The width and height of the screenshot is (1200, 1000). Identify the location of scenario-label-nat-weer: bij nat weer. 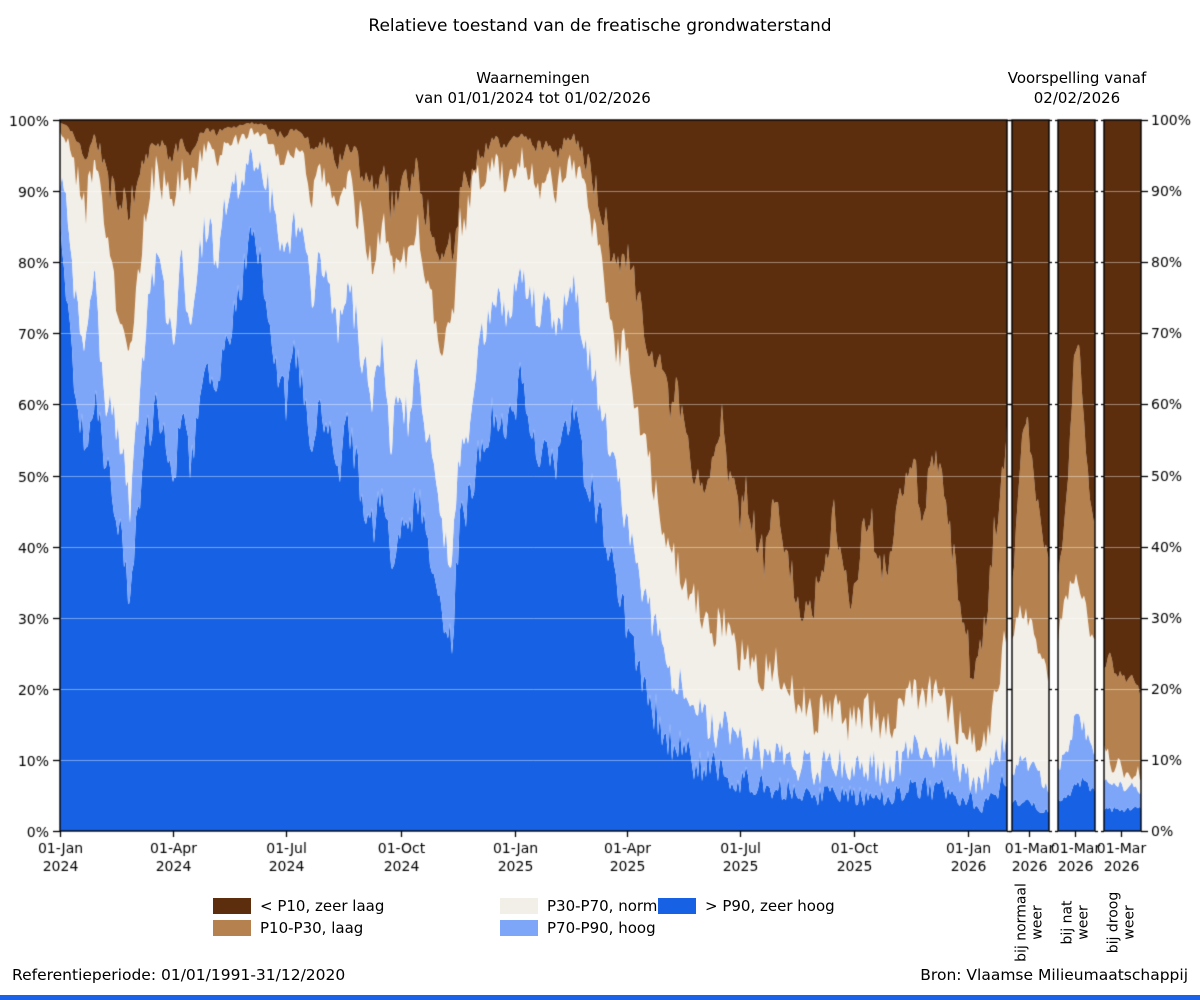
(1075, 922).